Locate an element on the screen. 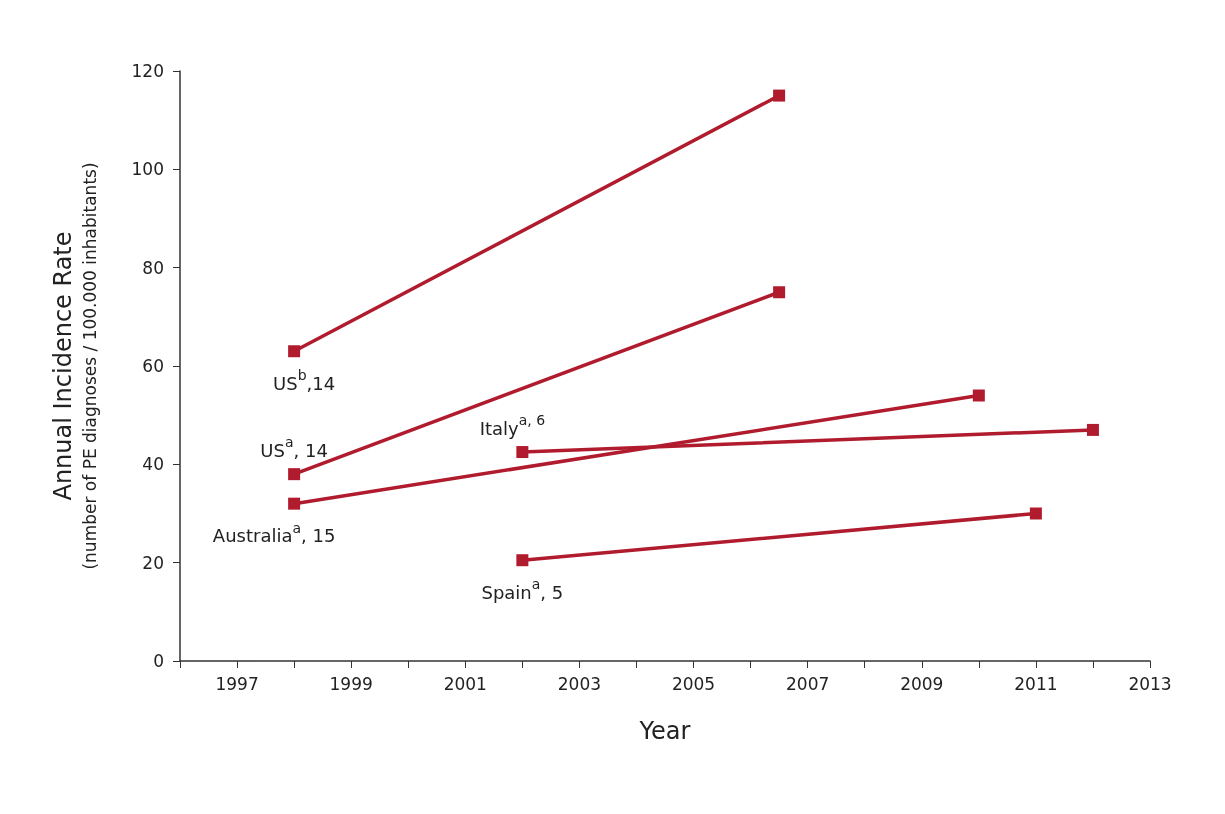 This screenshot has height=814, width=1225. y-tick-label: 100 is located at coordinates (147, 169).